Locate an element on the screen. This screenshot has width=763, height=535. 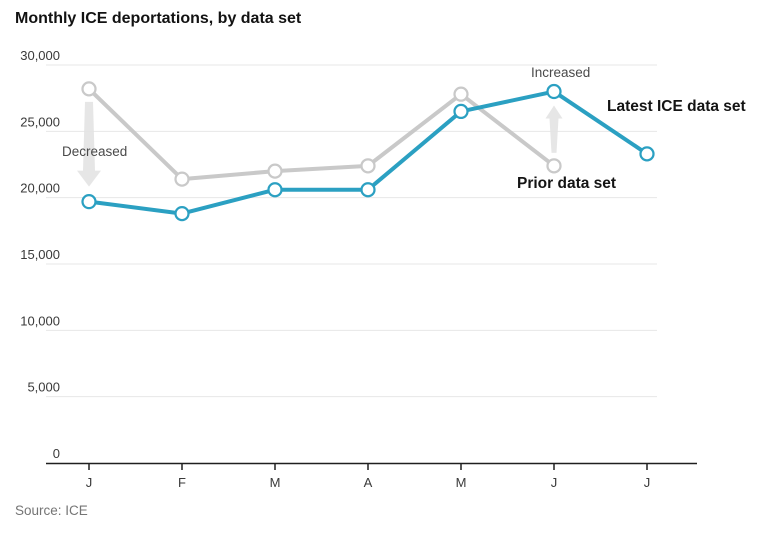
source-note: Source: ICE is located at coordinates (51, 510).